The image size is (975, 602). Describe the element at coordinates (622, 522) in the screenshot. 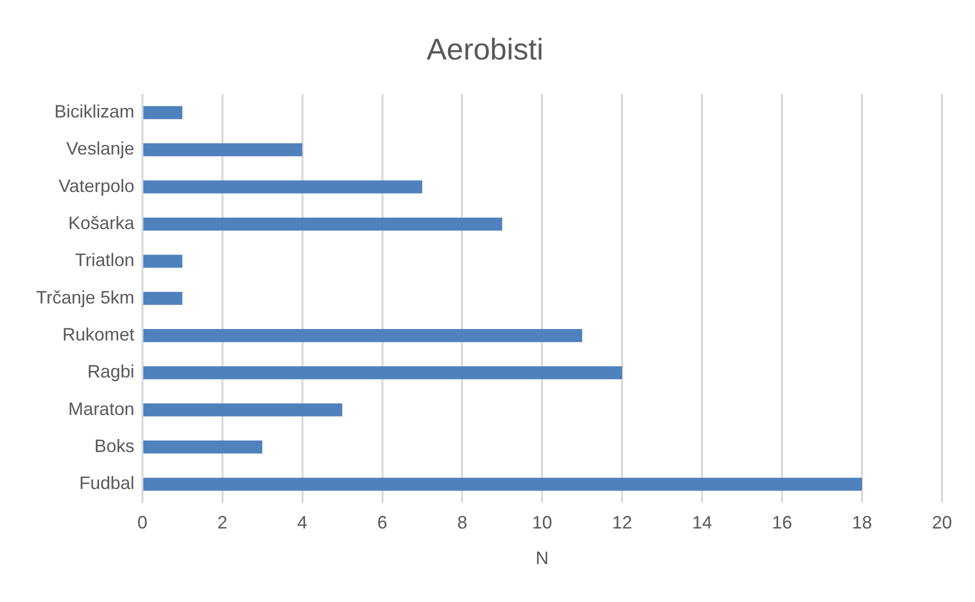

I see `x-tick-label: 12` at that location.